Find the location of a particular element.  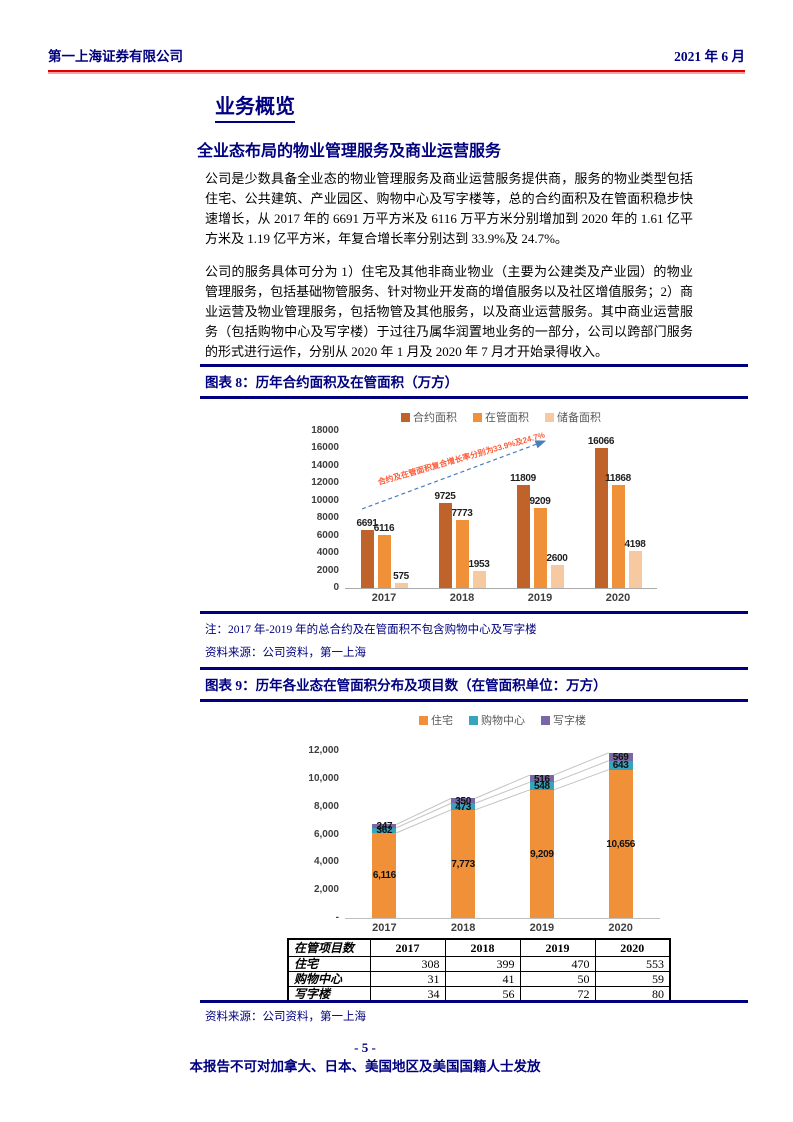

bar-wrap: 16066 is located at coordinates (601, 512).